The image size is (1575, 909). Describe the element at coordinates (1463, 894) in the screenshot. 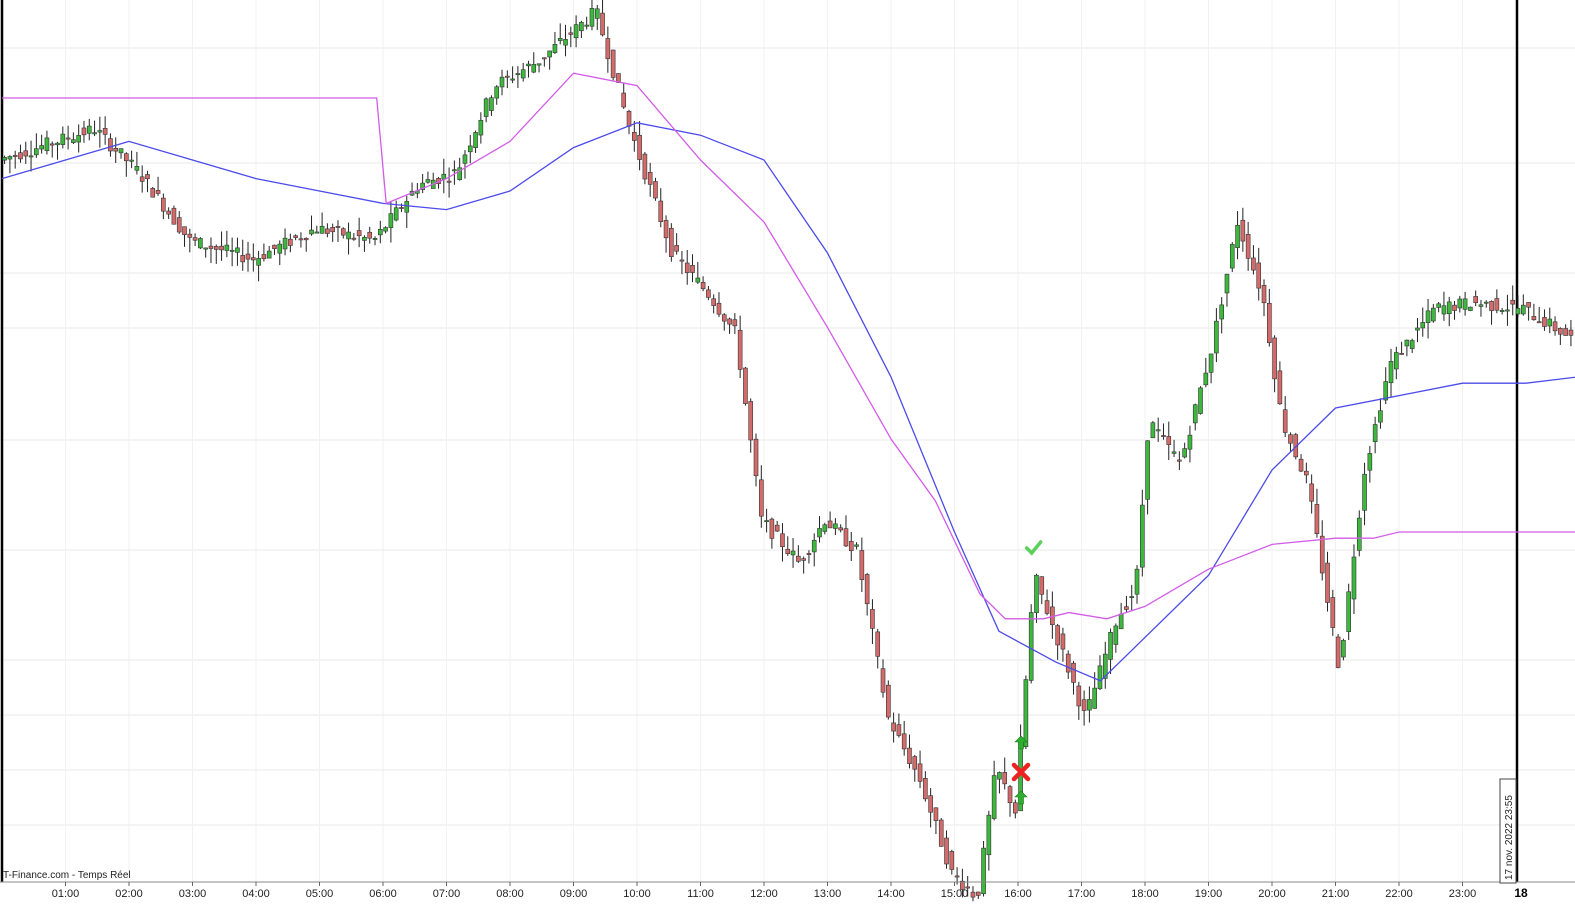

I see `x-tick-label: 23:00` at that location.